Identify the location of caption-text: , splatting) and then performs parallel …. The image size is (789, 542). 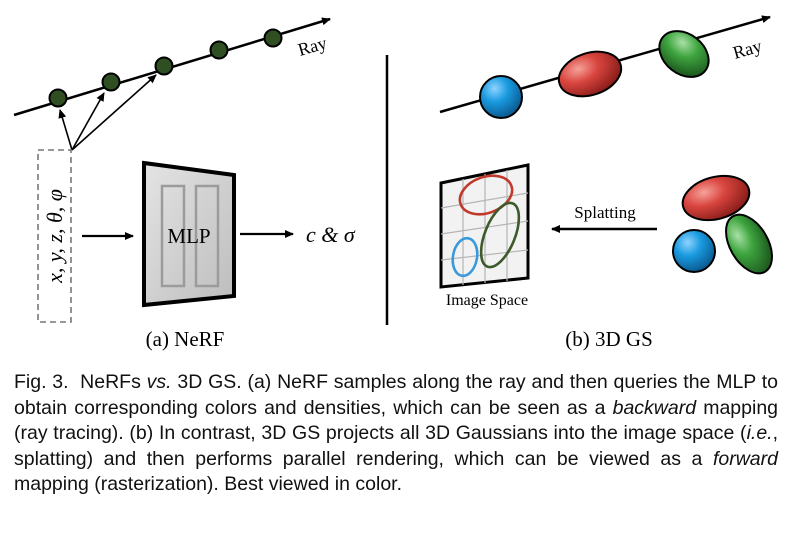
(396, 446).